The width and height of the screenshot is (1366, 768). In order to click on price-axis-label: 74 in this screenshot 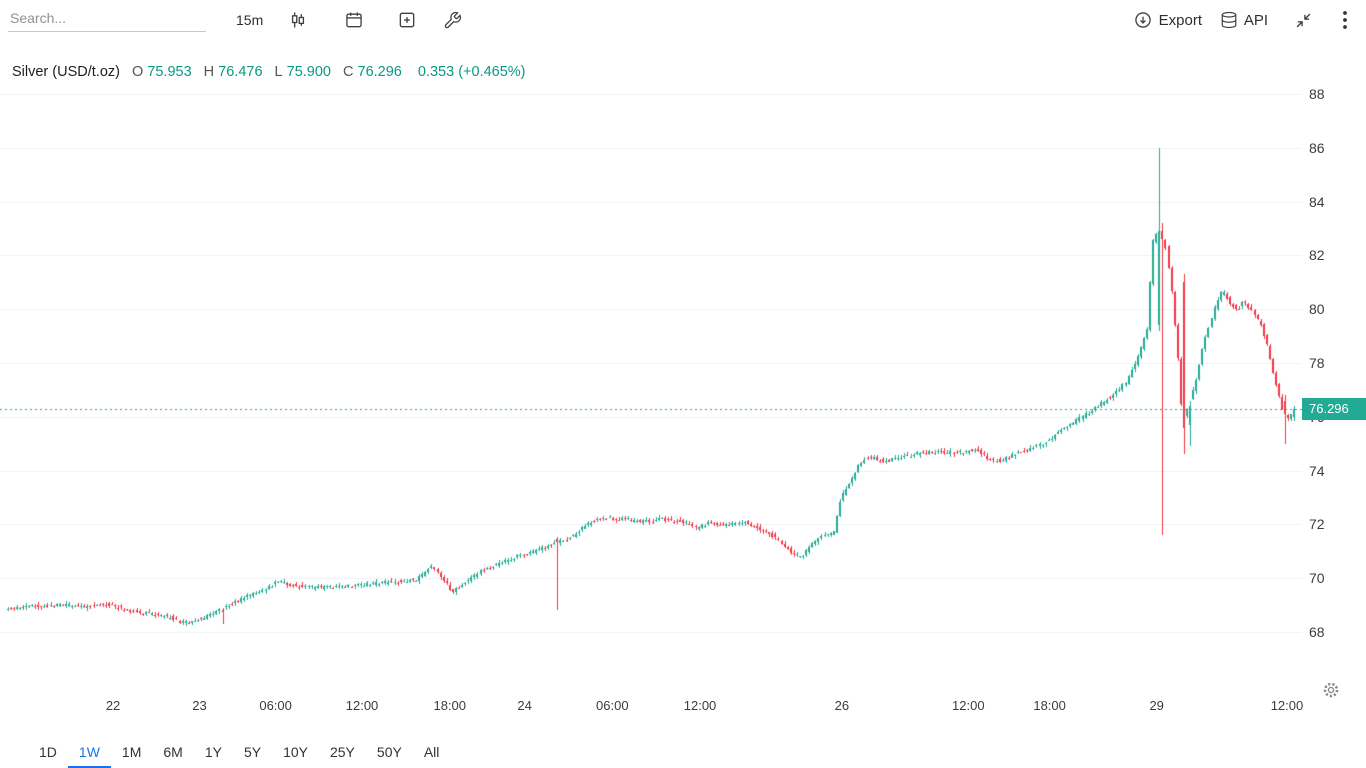, I will do `click(1317, 470)`.